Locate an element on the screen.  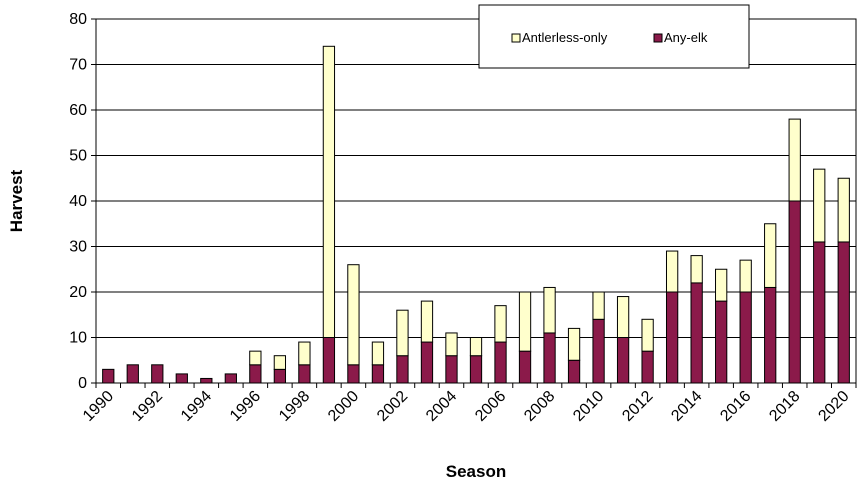
legend: Antlerless-only Any-elk is located at coordinates (614, 36).